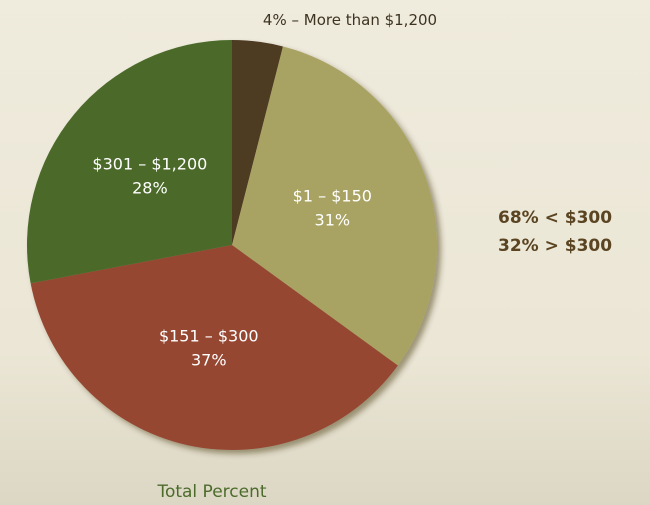 Image resolution: width=650 pixels, height=505 pixels. Describe the element at coordinates (257, 142) in the screenshot. I see `pie-slice` at that location.